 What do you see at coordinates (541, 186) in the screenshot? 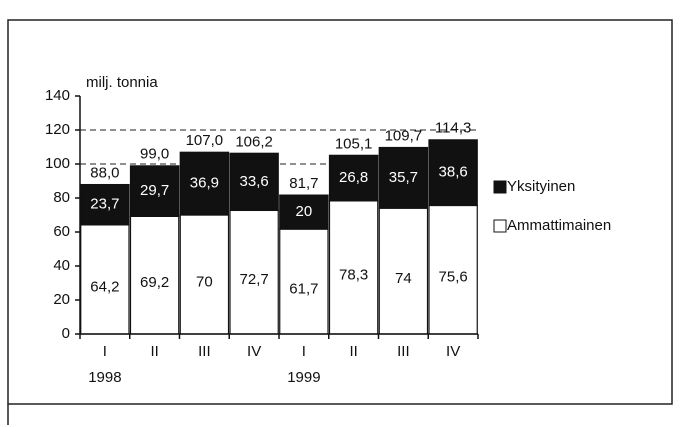
I see `legend-label: Yksityinen` at bounding box center [541, 186].